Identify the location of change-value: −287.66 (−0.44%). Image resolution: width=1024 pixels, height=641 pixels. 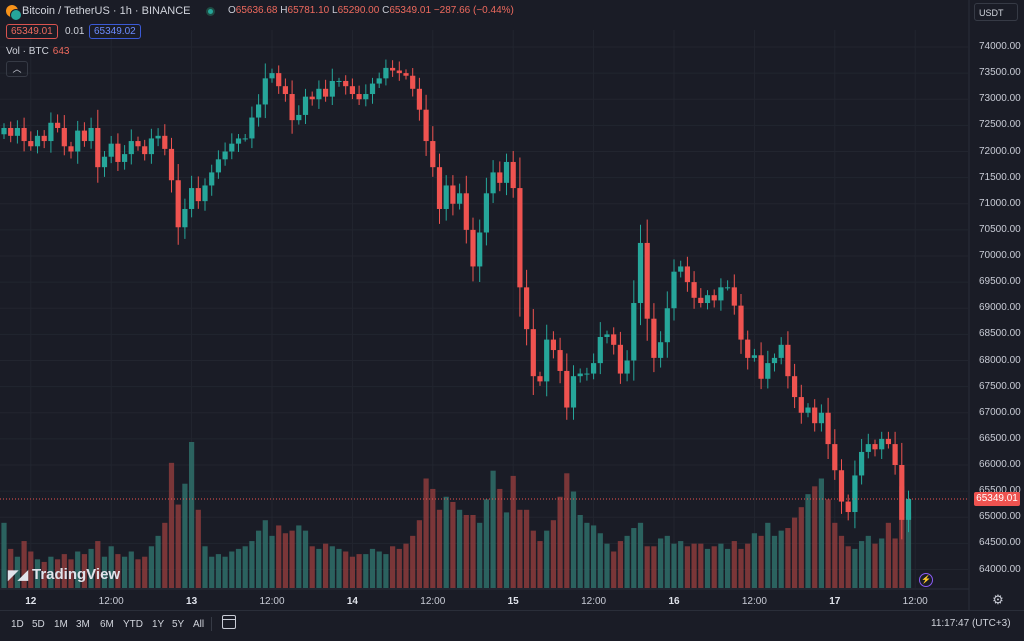
(473, 10).